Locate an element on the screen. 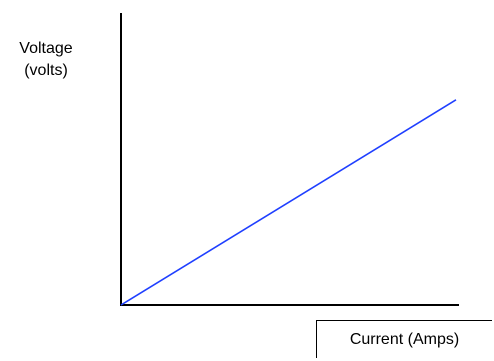  x-axis-label: Current (Amps) is located at coordinates (404, 339).